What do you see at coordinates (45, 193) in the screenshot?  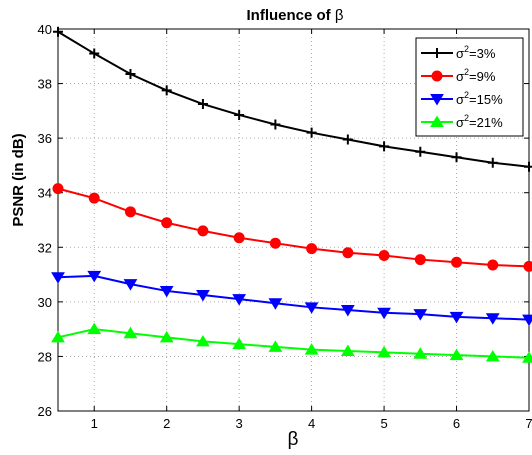 I see `y-tick-label: 34` at bounding box center [45, 193].